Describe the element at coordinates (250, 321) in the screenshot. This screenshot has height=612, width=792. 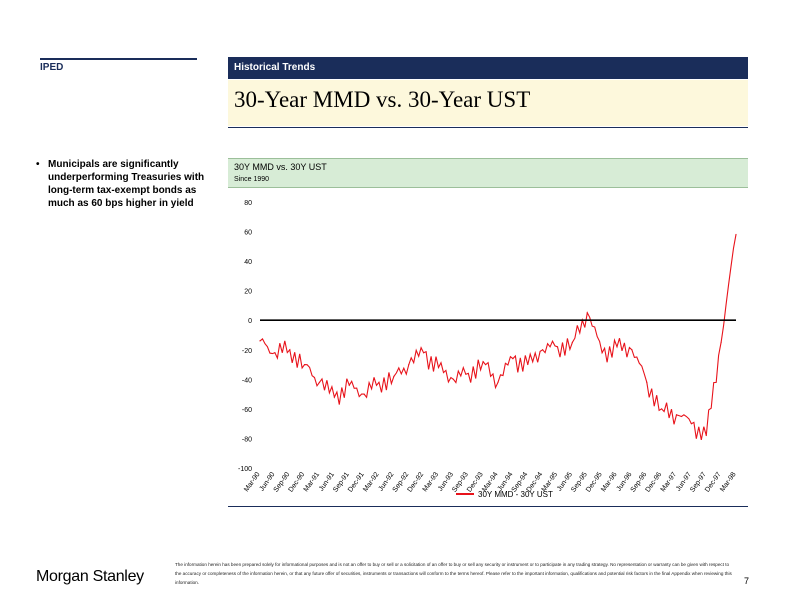
I see `y-tick-label: 0` at that location.